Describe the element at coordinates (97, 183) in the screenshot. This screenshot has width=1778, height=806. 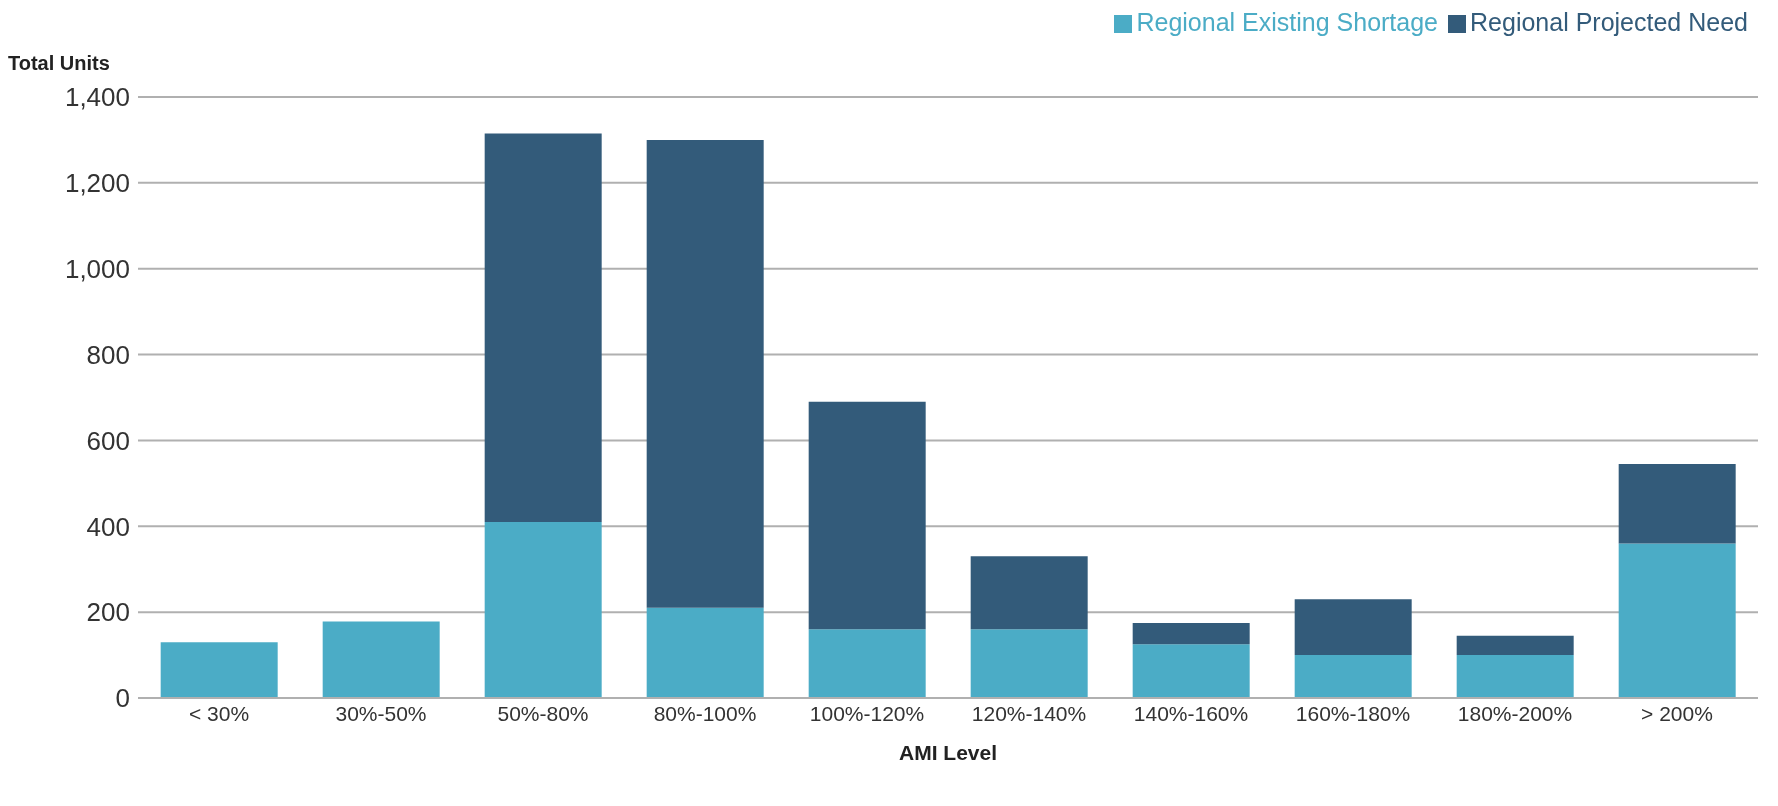
I see `y-tick-label: 1,200` at that location.